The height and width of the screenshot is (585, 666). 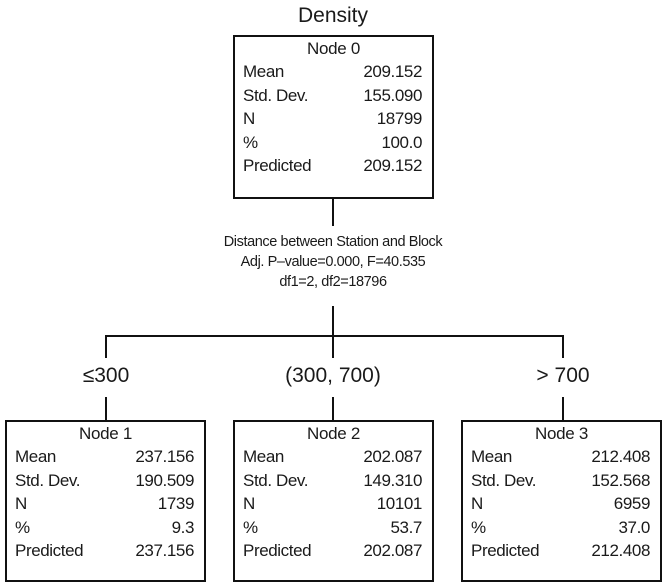 I want to click on node-1-pct-row: % 9.3, so click(x=105, y=528).